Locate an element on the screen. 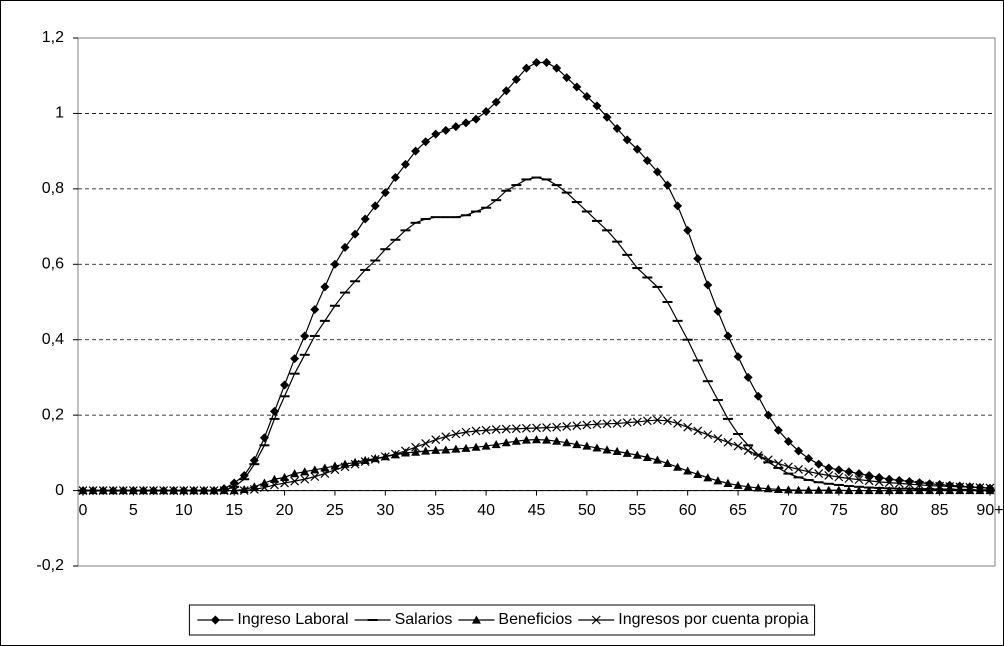  x-tick-label: 55 is located at coordinates (637, 510).